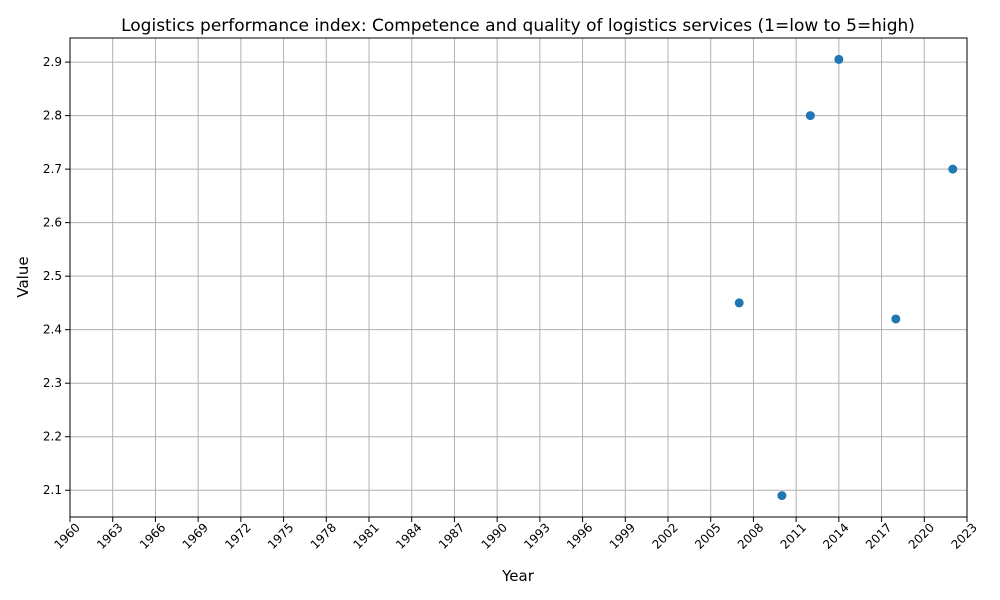 The width and height of the screenshot is (1000, 600). I want to click on x-tick-label: 1966, so click(152, 535).